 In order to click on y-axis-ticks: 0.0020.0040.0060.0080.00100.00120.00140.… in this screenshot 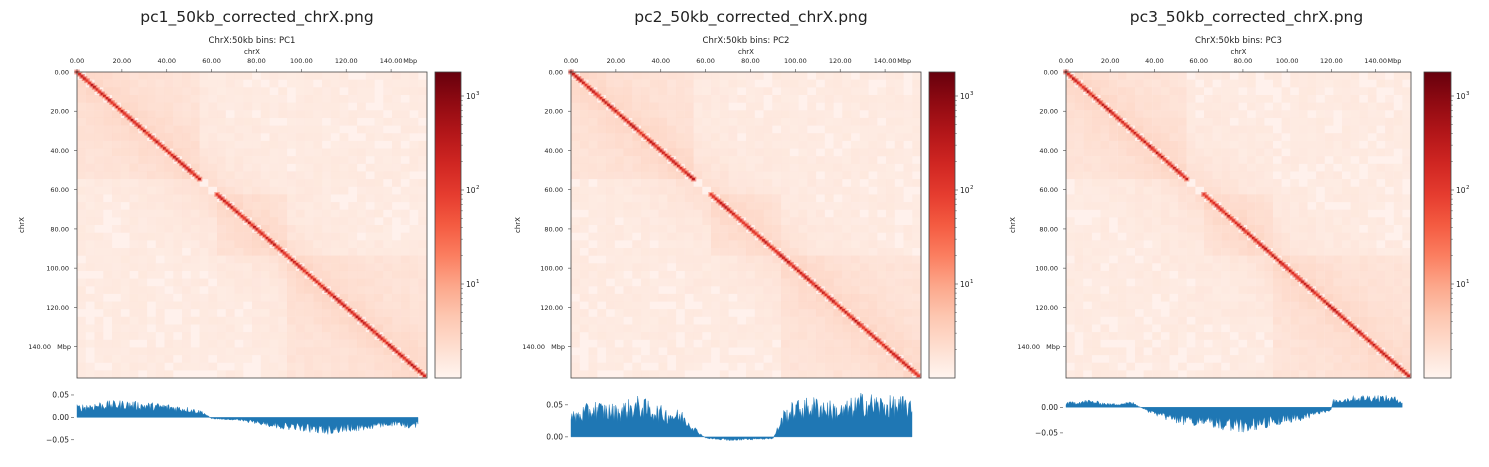, I will do `click(52, 210)`.